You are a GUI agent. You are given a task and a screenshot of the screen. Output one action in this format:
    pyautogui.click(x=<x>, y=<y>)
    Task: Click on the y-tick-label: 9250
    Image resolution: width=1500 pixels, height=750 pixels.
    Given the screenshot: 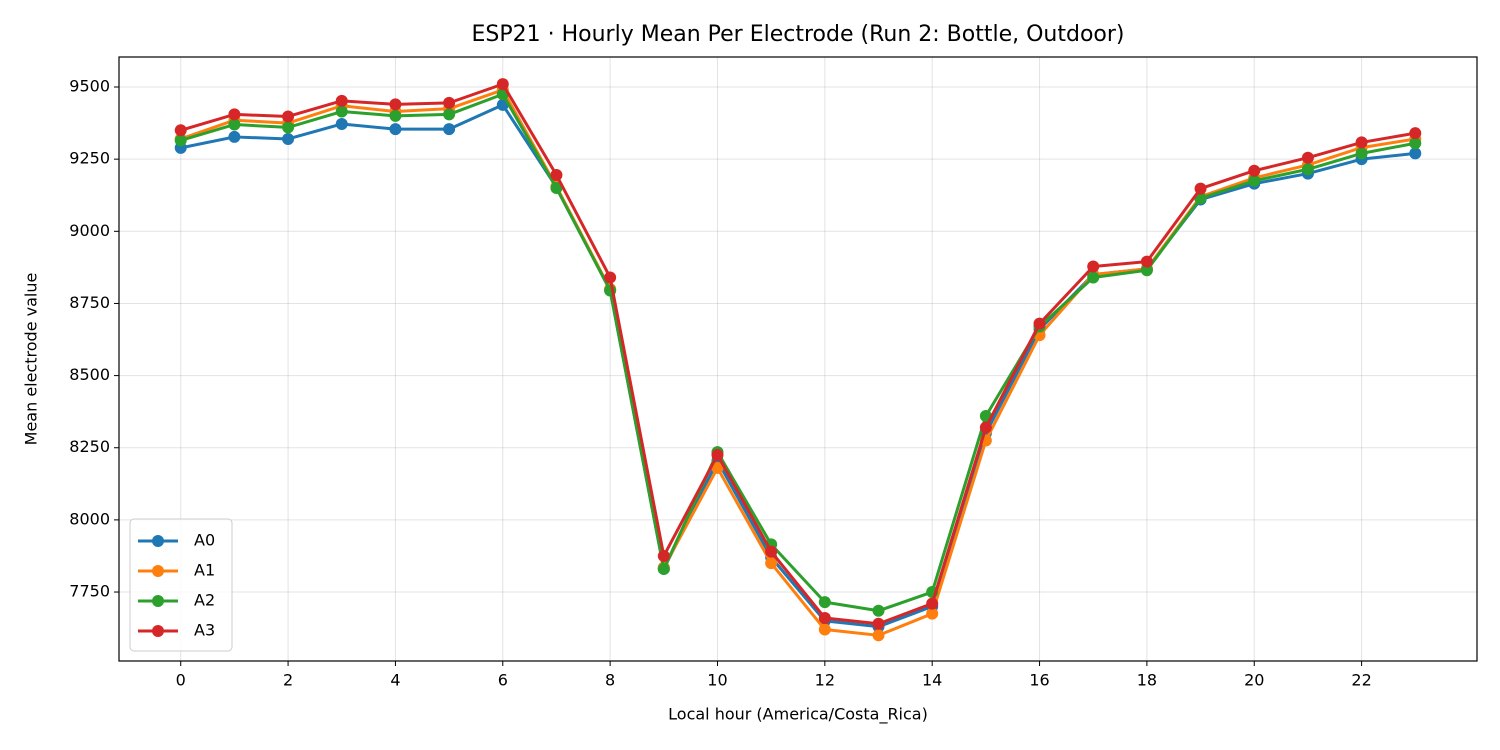 What is the action you would take?
    pyautogui.click(x=89, y=158)
    